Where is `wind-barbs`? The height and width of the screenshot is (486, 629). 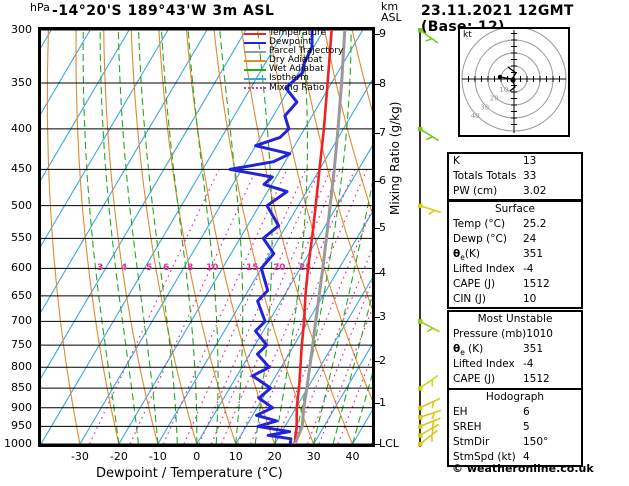
wind-barbs is located at coordinates (430, 237).